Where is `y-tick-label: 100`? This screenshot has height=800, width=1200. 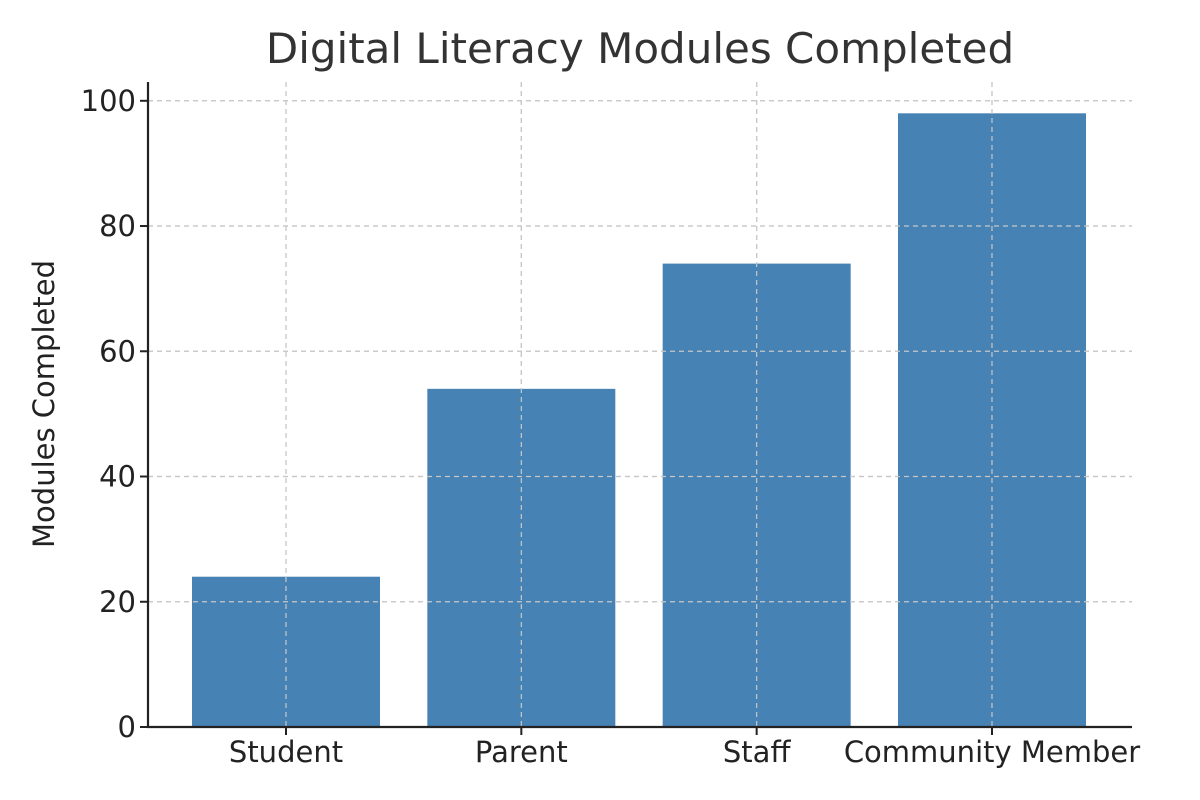 y-tick-label: 100 is located at coordinates (108, 101).